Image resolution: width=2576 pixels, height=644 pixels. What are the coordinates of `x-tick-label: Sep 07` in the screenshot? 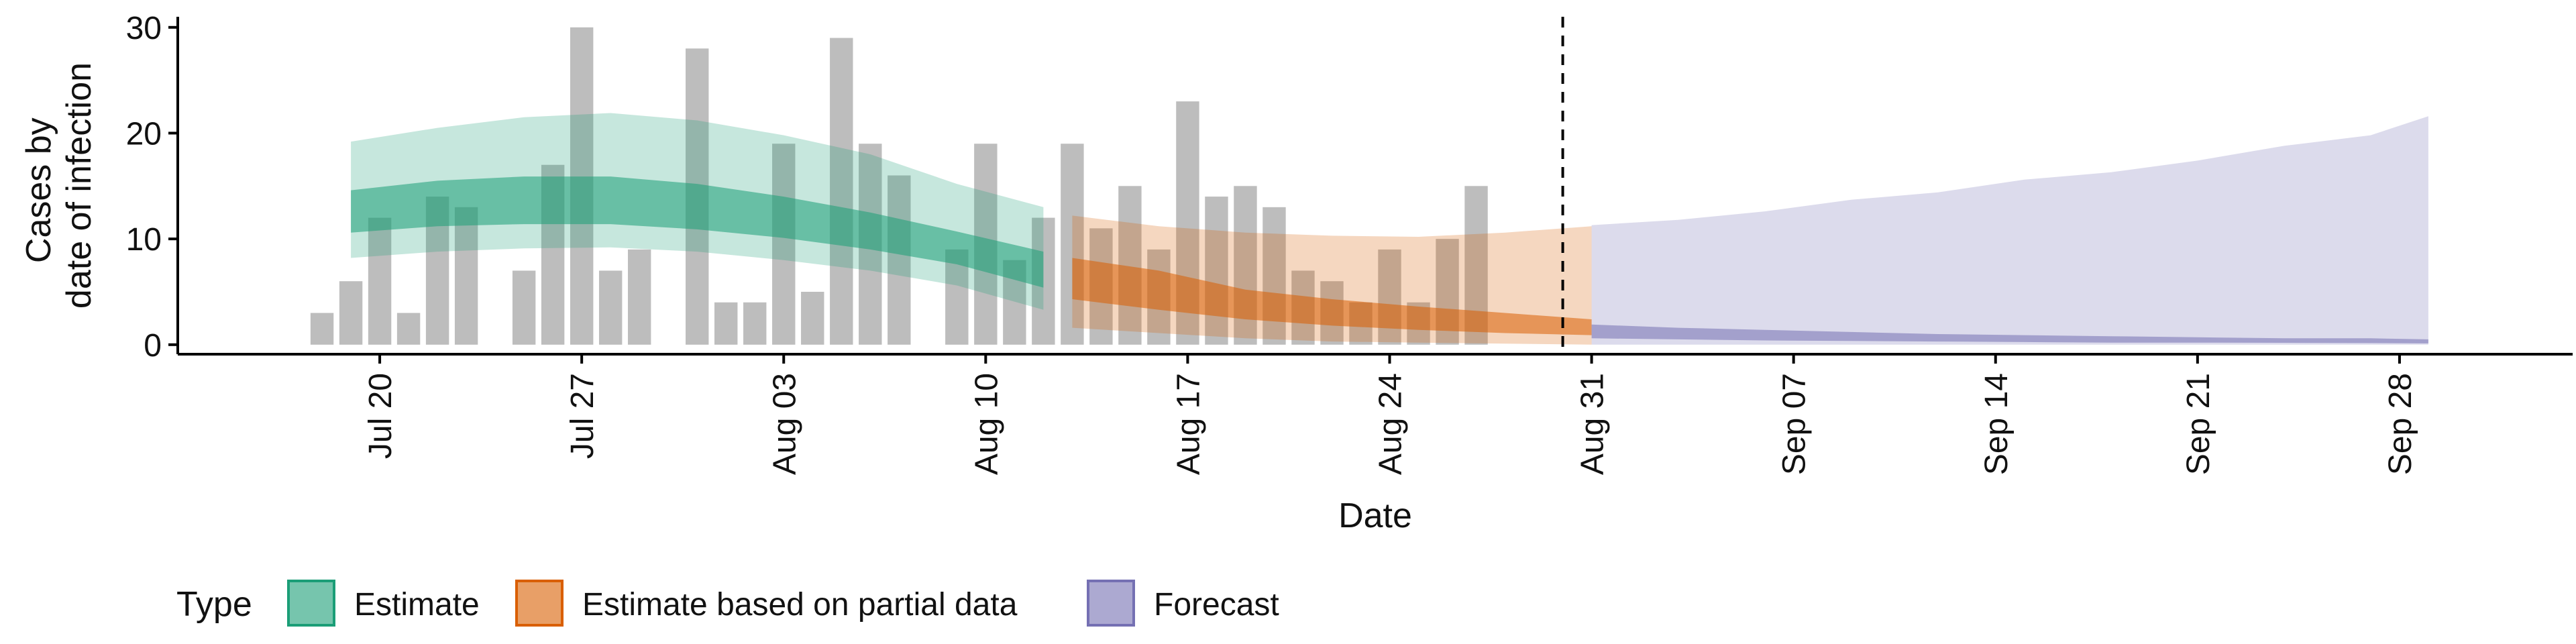 It's located at (1795, 424).